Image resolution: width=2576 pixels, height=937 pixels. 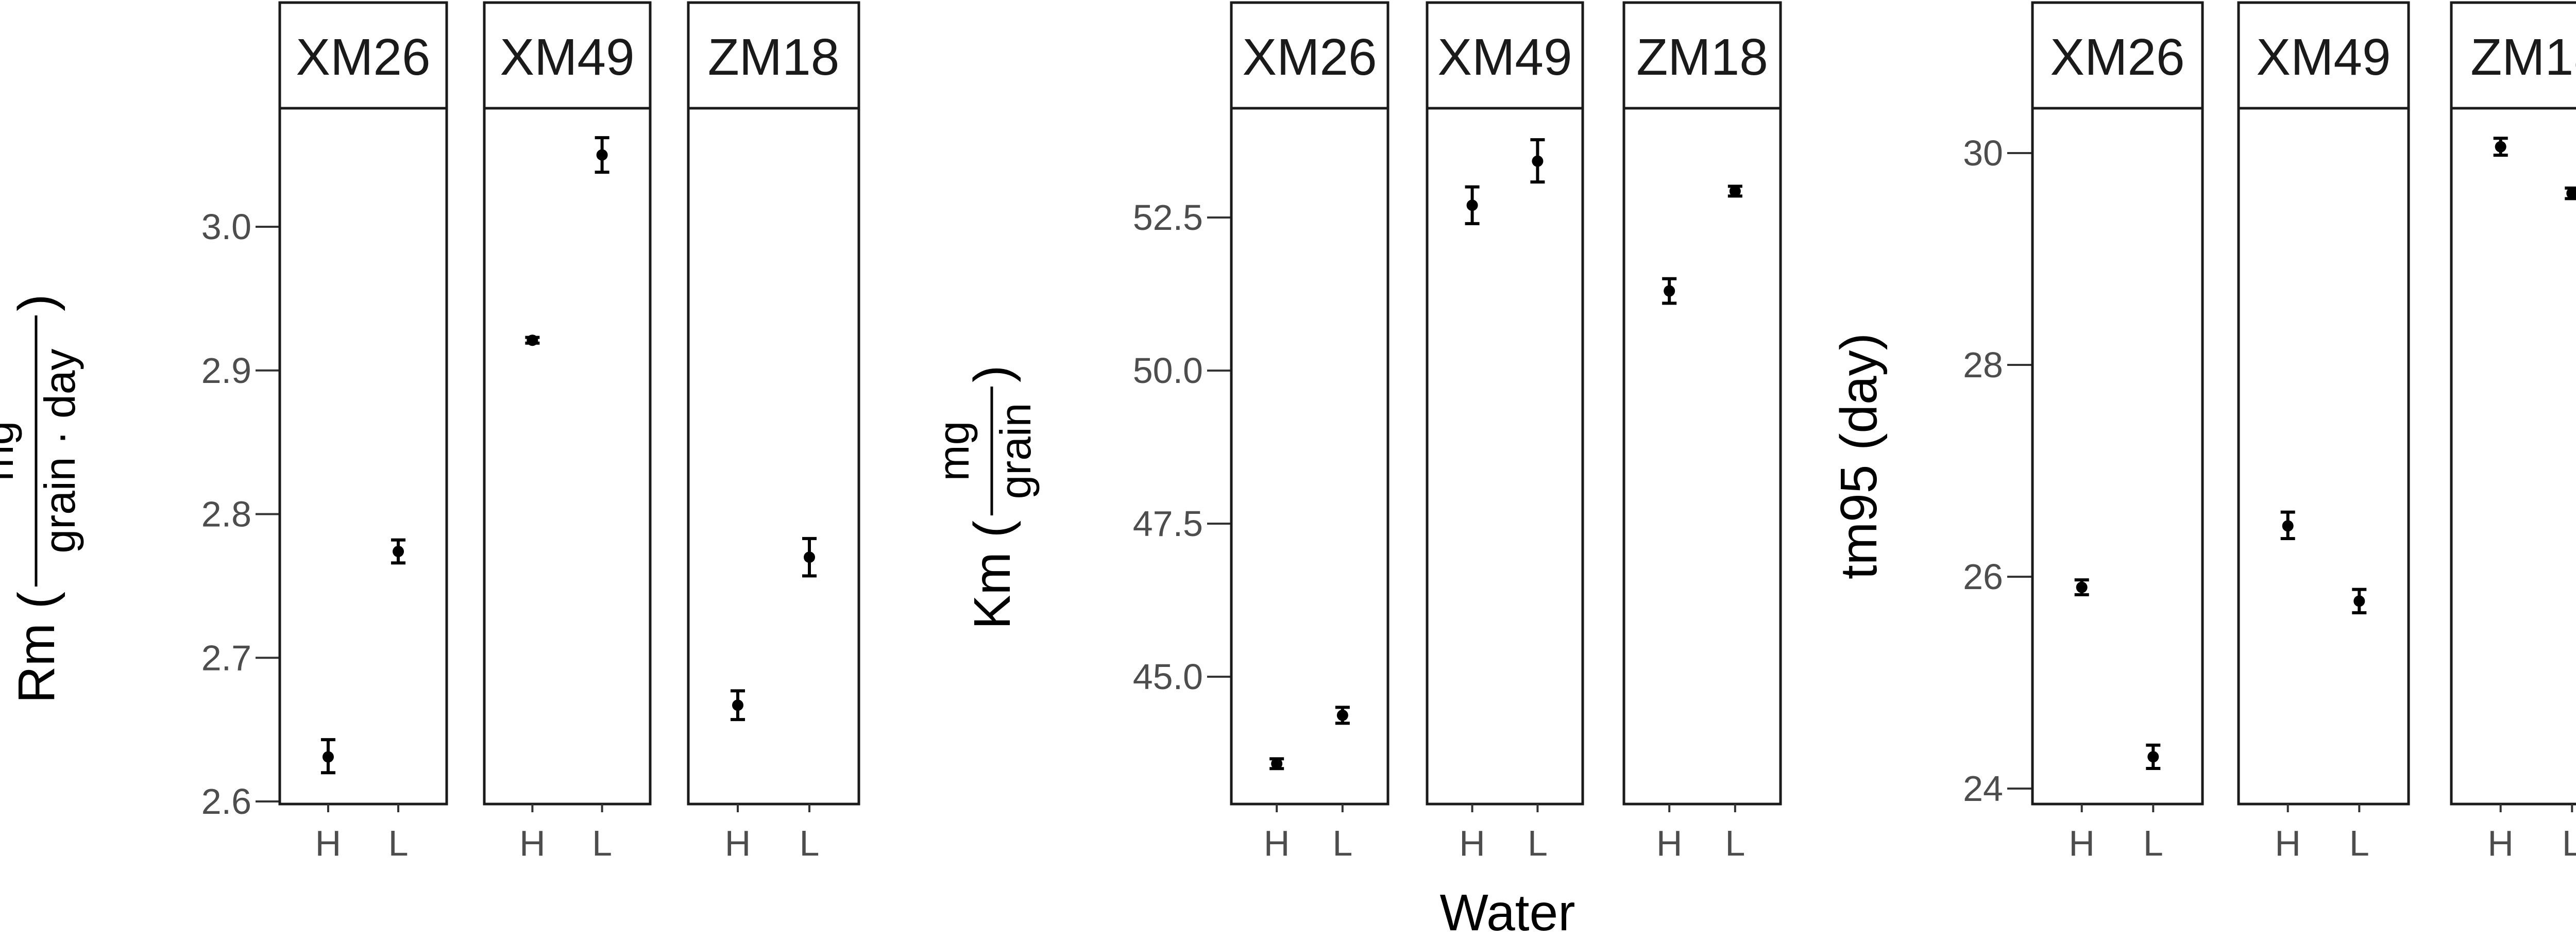 I want to click on y-axis-title-text: tm95 (day), so click(x=1859, y=456).